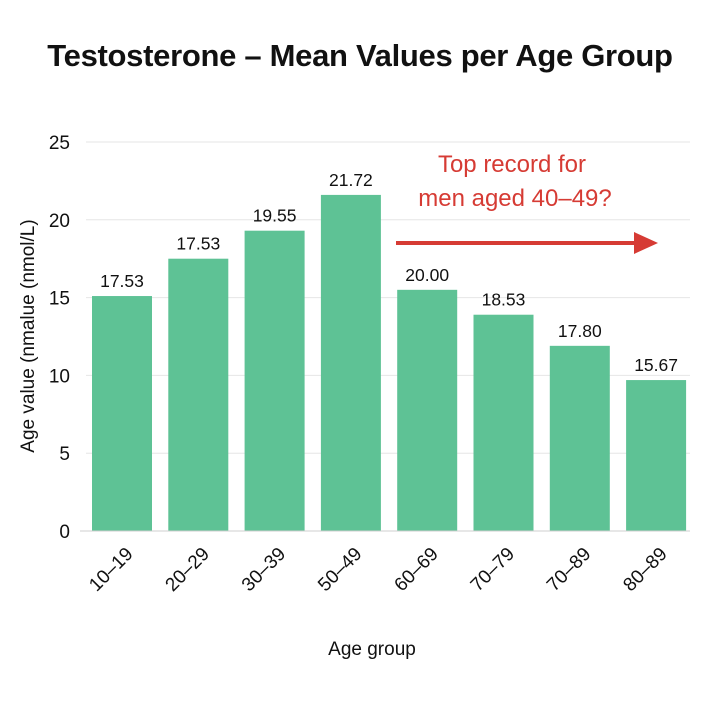  I want to click on x-tick-label: 70–79, so click(493, 570).